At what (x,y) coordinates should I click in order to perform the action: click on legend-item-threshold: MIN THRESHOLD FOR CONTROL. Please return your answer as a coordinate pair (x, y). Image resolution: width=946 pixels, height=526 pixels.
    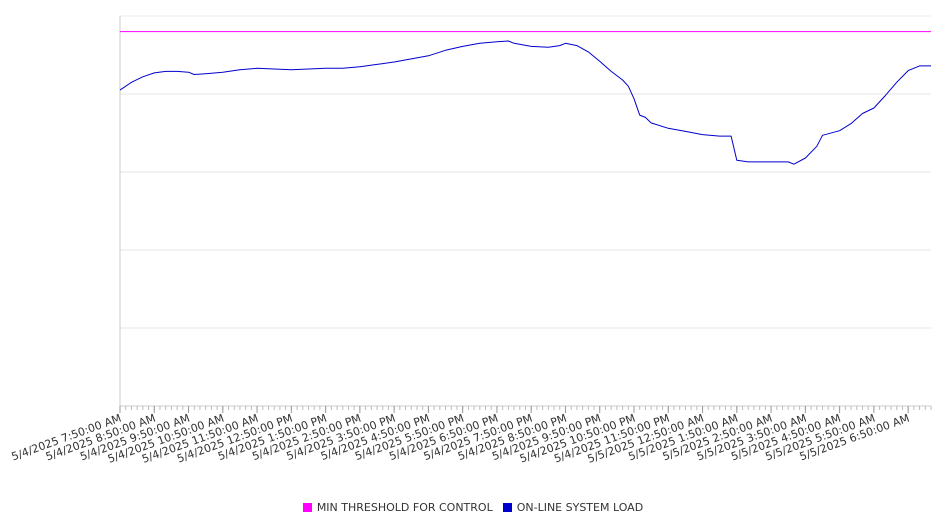
    Looking at the image, I should click on (397, 507).